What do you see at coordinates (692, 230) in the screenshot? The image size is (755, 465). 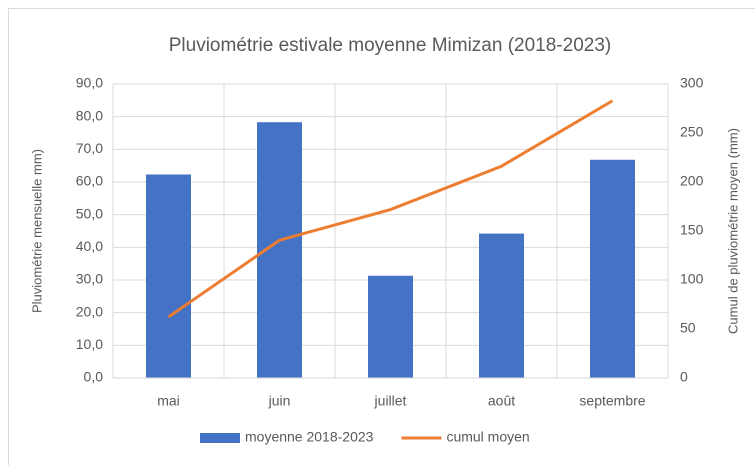 I see `y2-tick-label: 150` at bounding box center [692, 230].